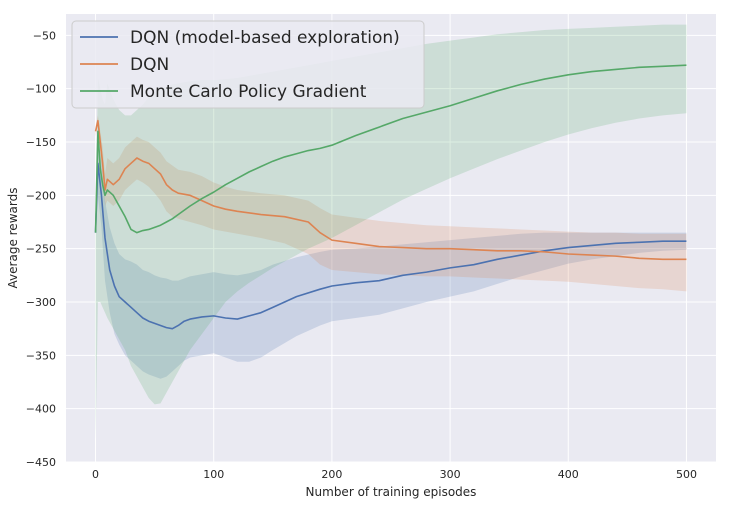 The width and height of the screenshot is (730, 510). I want to click on x-tick-label: 200, so click(331, 474).